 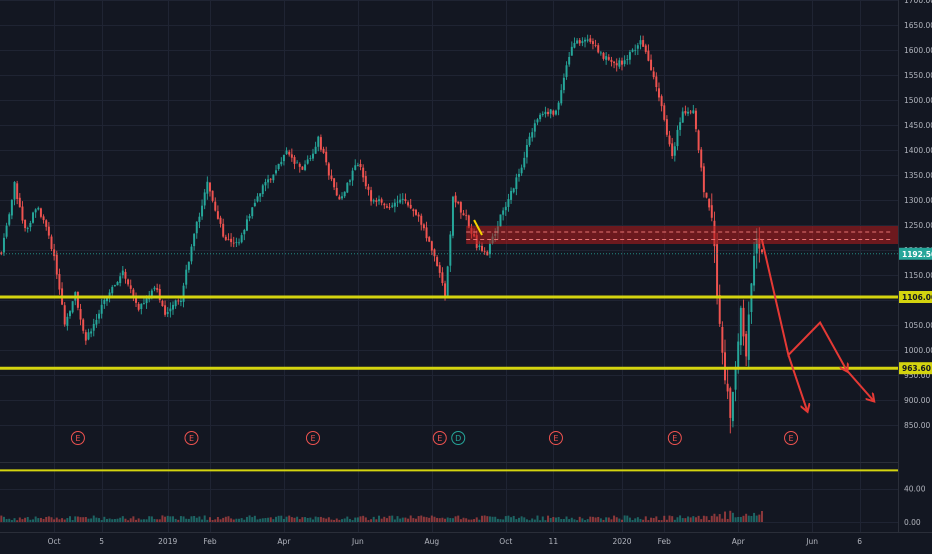 I want to click on price-tick-label: 850.00, so click(x=917, y=425).